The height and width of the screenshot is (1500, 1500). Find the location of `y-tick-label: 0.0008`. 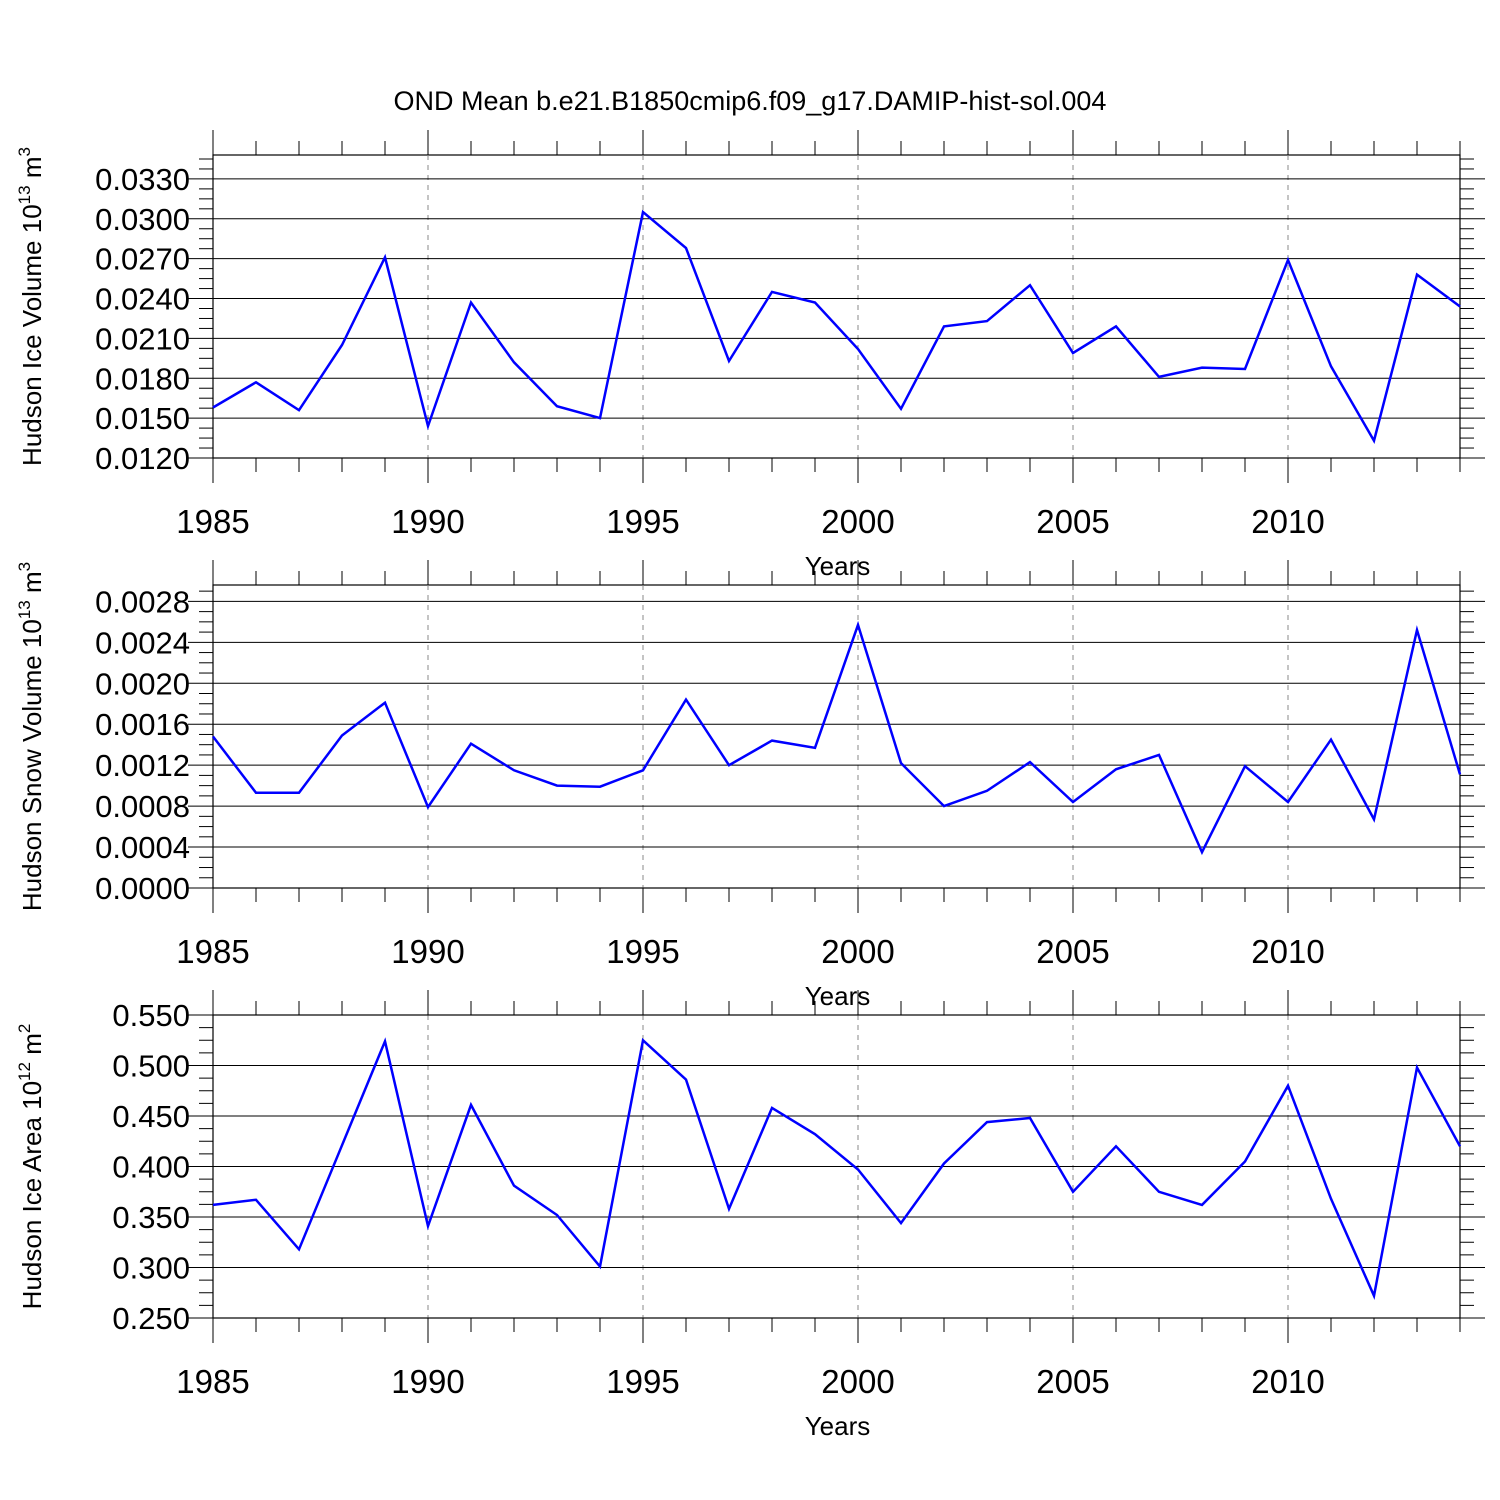

y-tick-label: 0.0008 is located at coordinates (142, 806).